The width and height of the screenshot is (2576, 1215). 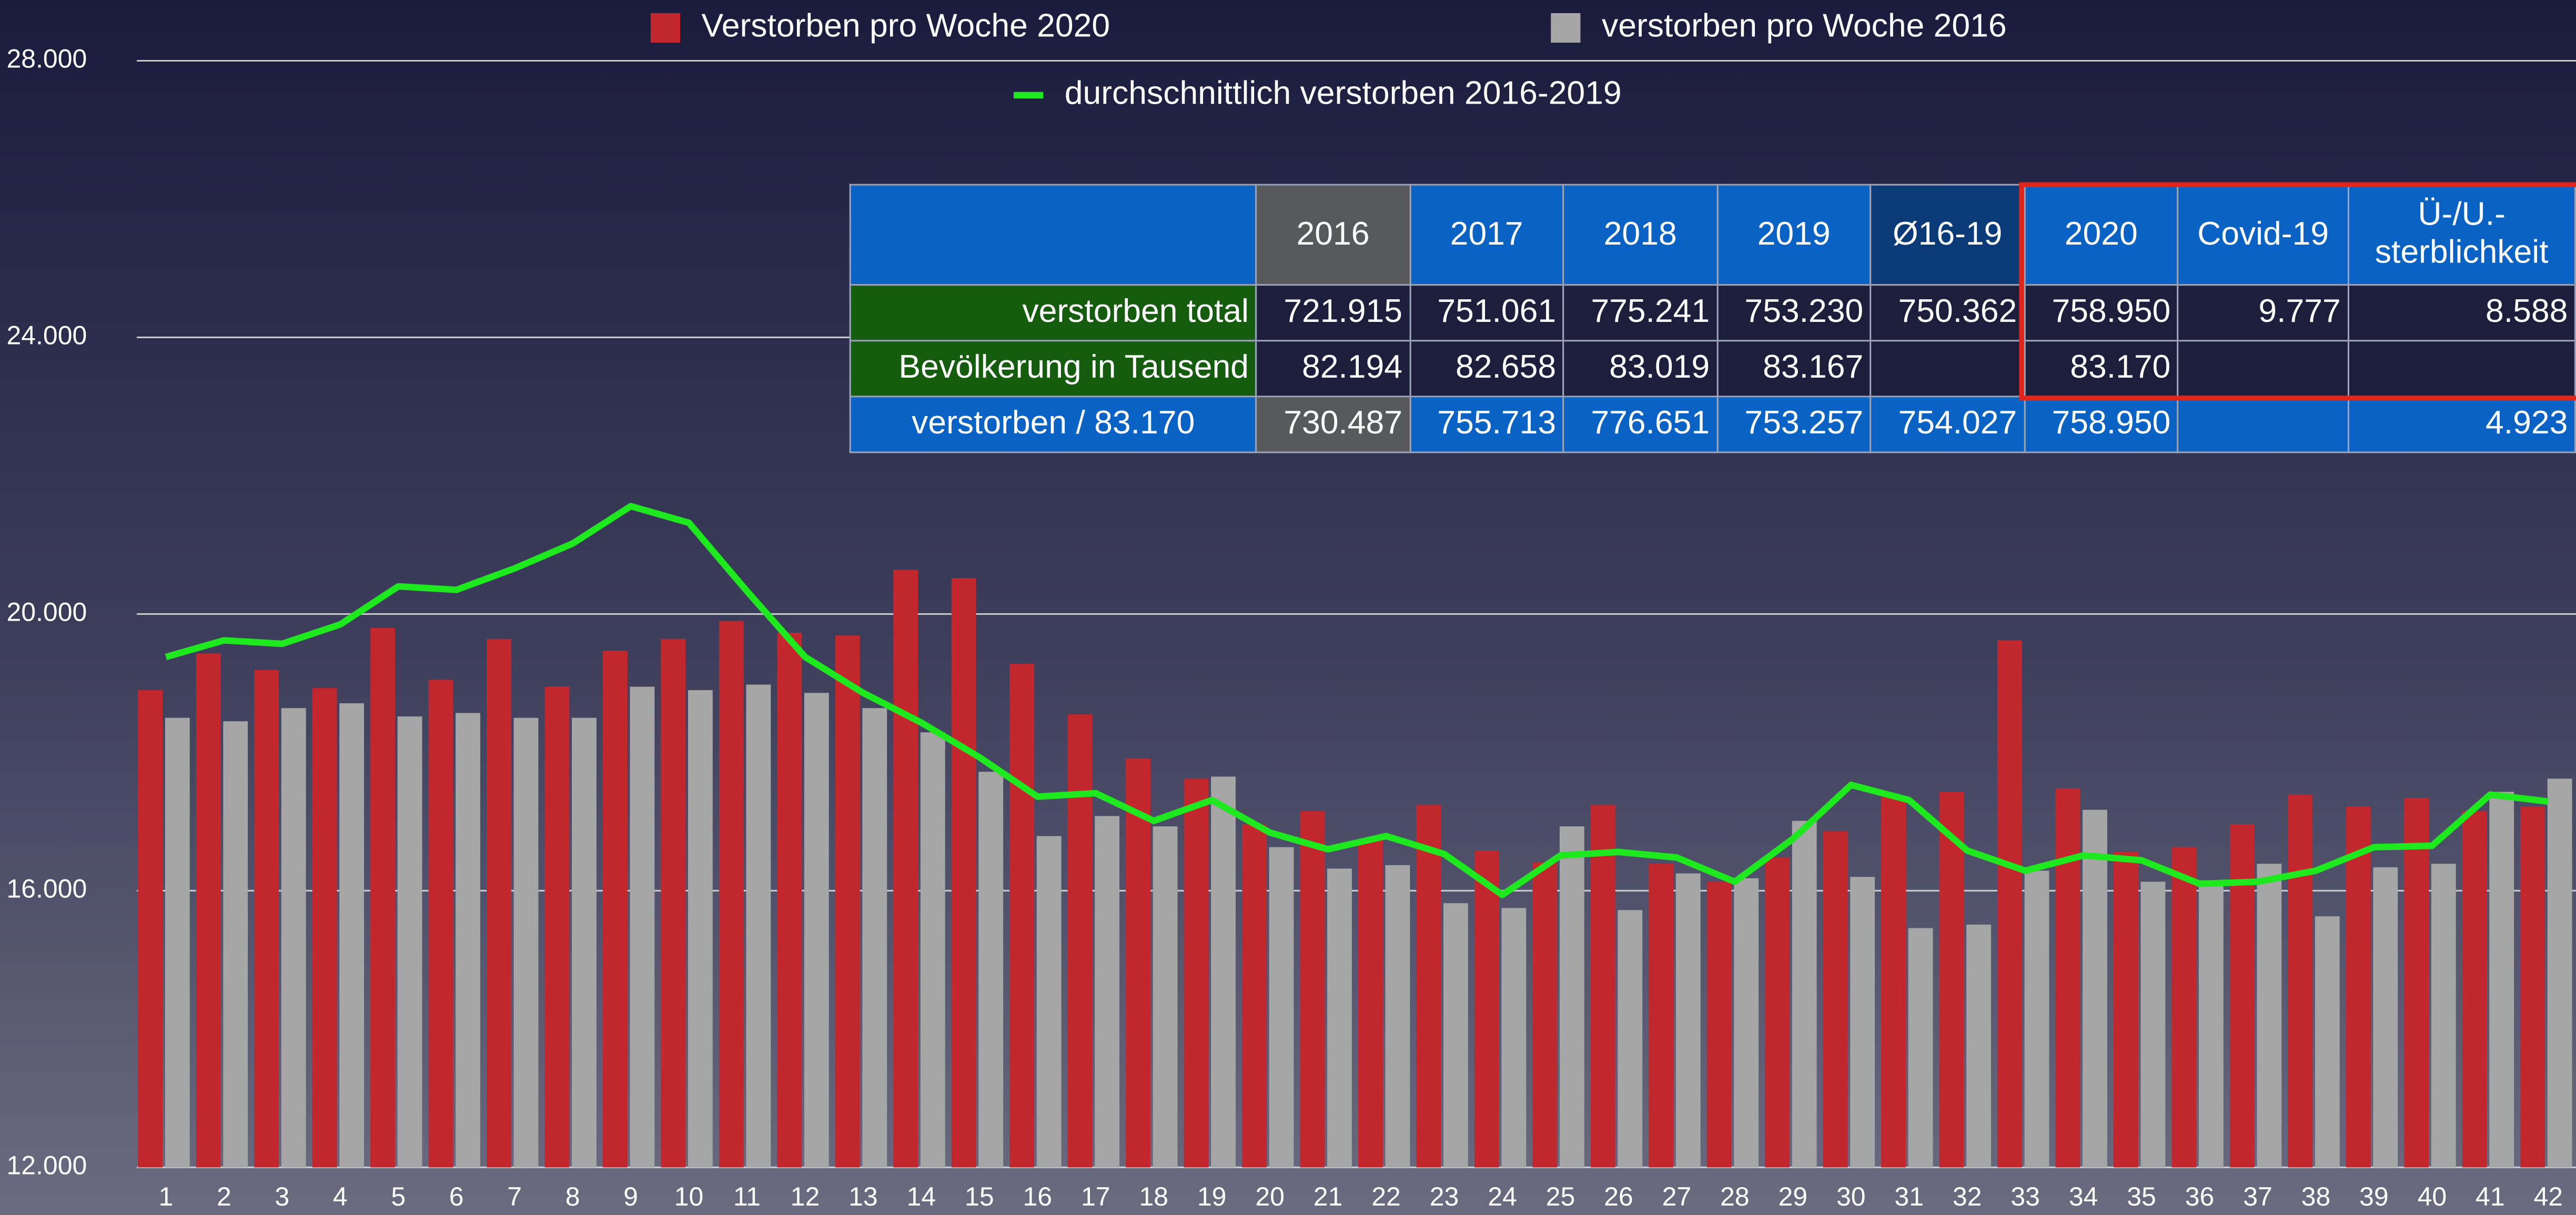 I want to click on table-cell: 83.019, so click(x=1640, y=369).